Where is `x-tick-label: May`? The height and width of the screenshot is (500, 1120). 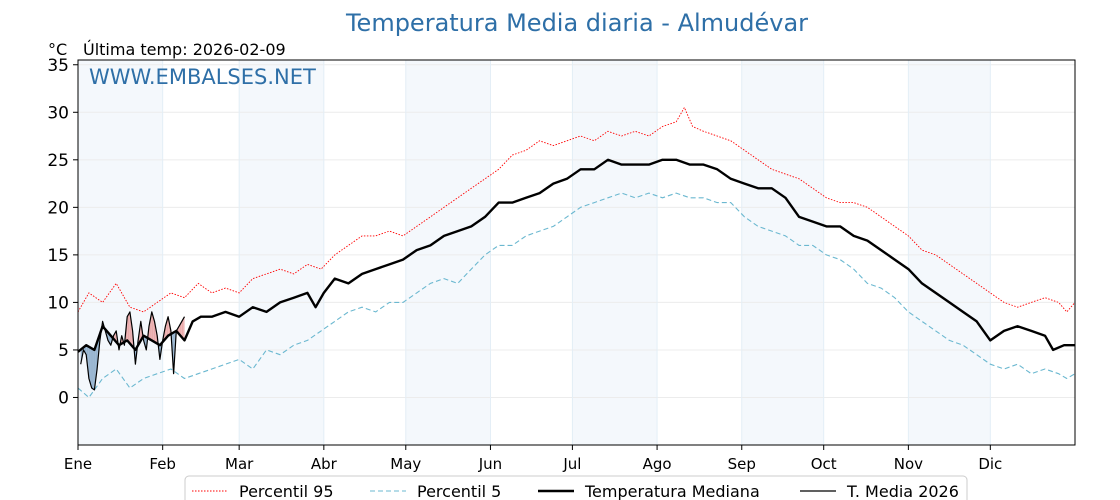 x-tick-label: May is located at coordinates (405, 464).